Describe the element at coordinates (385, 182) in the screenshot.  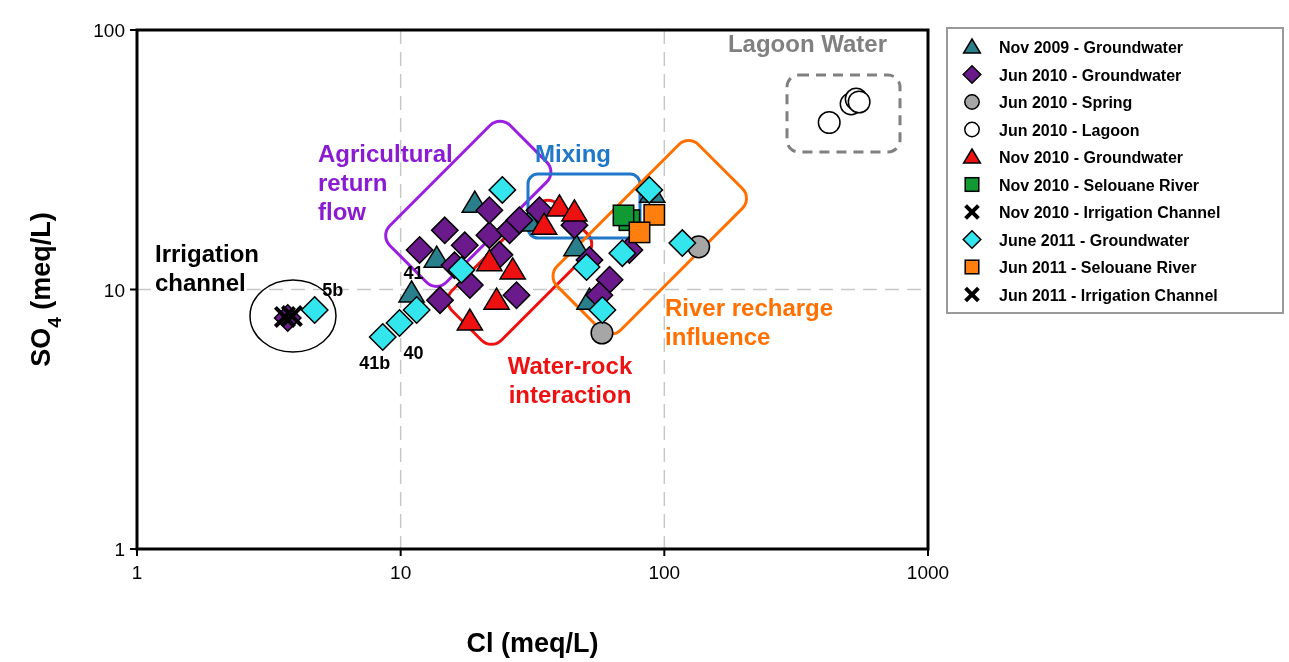
I see `annotation: Agricultural return flow` at that location.